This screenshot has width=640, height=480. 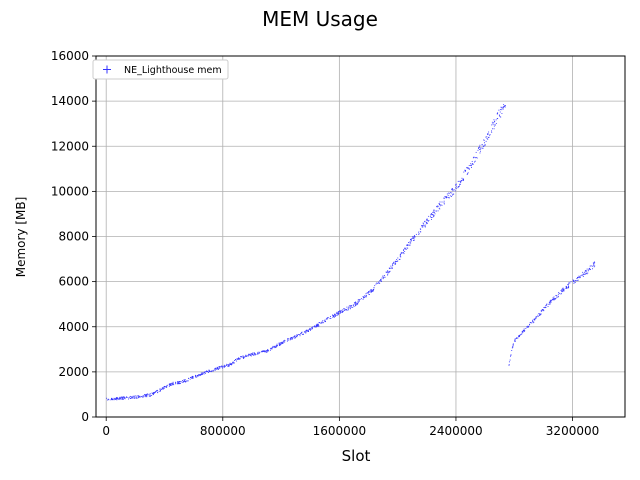 I want to click on y-tick-label: 4000, so click(x=73, y=327).